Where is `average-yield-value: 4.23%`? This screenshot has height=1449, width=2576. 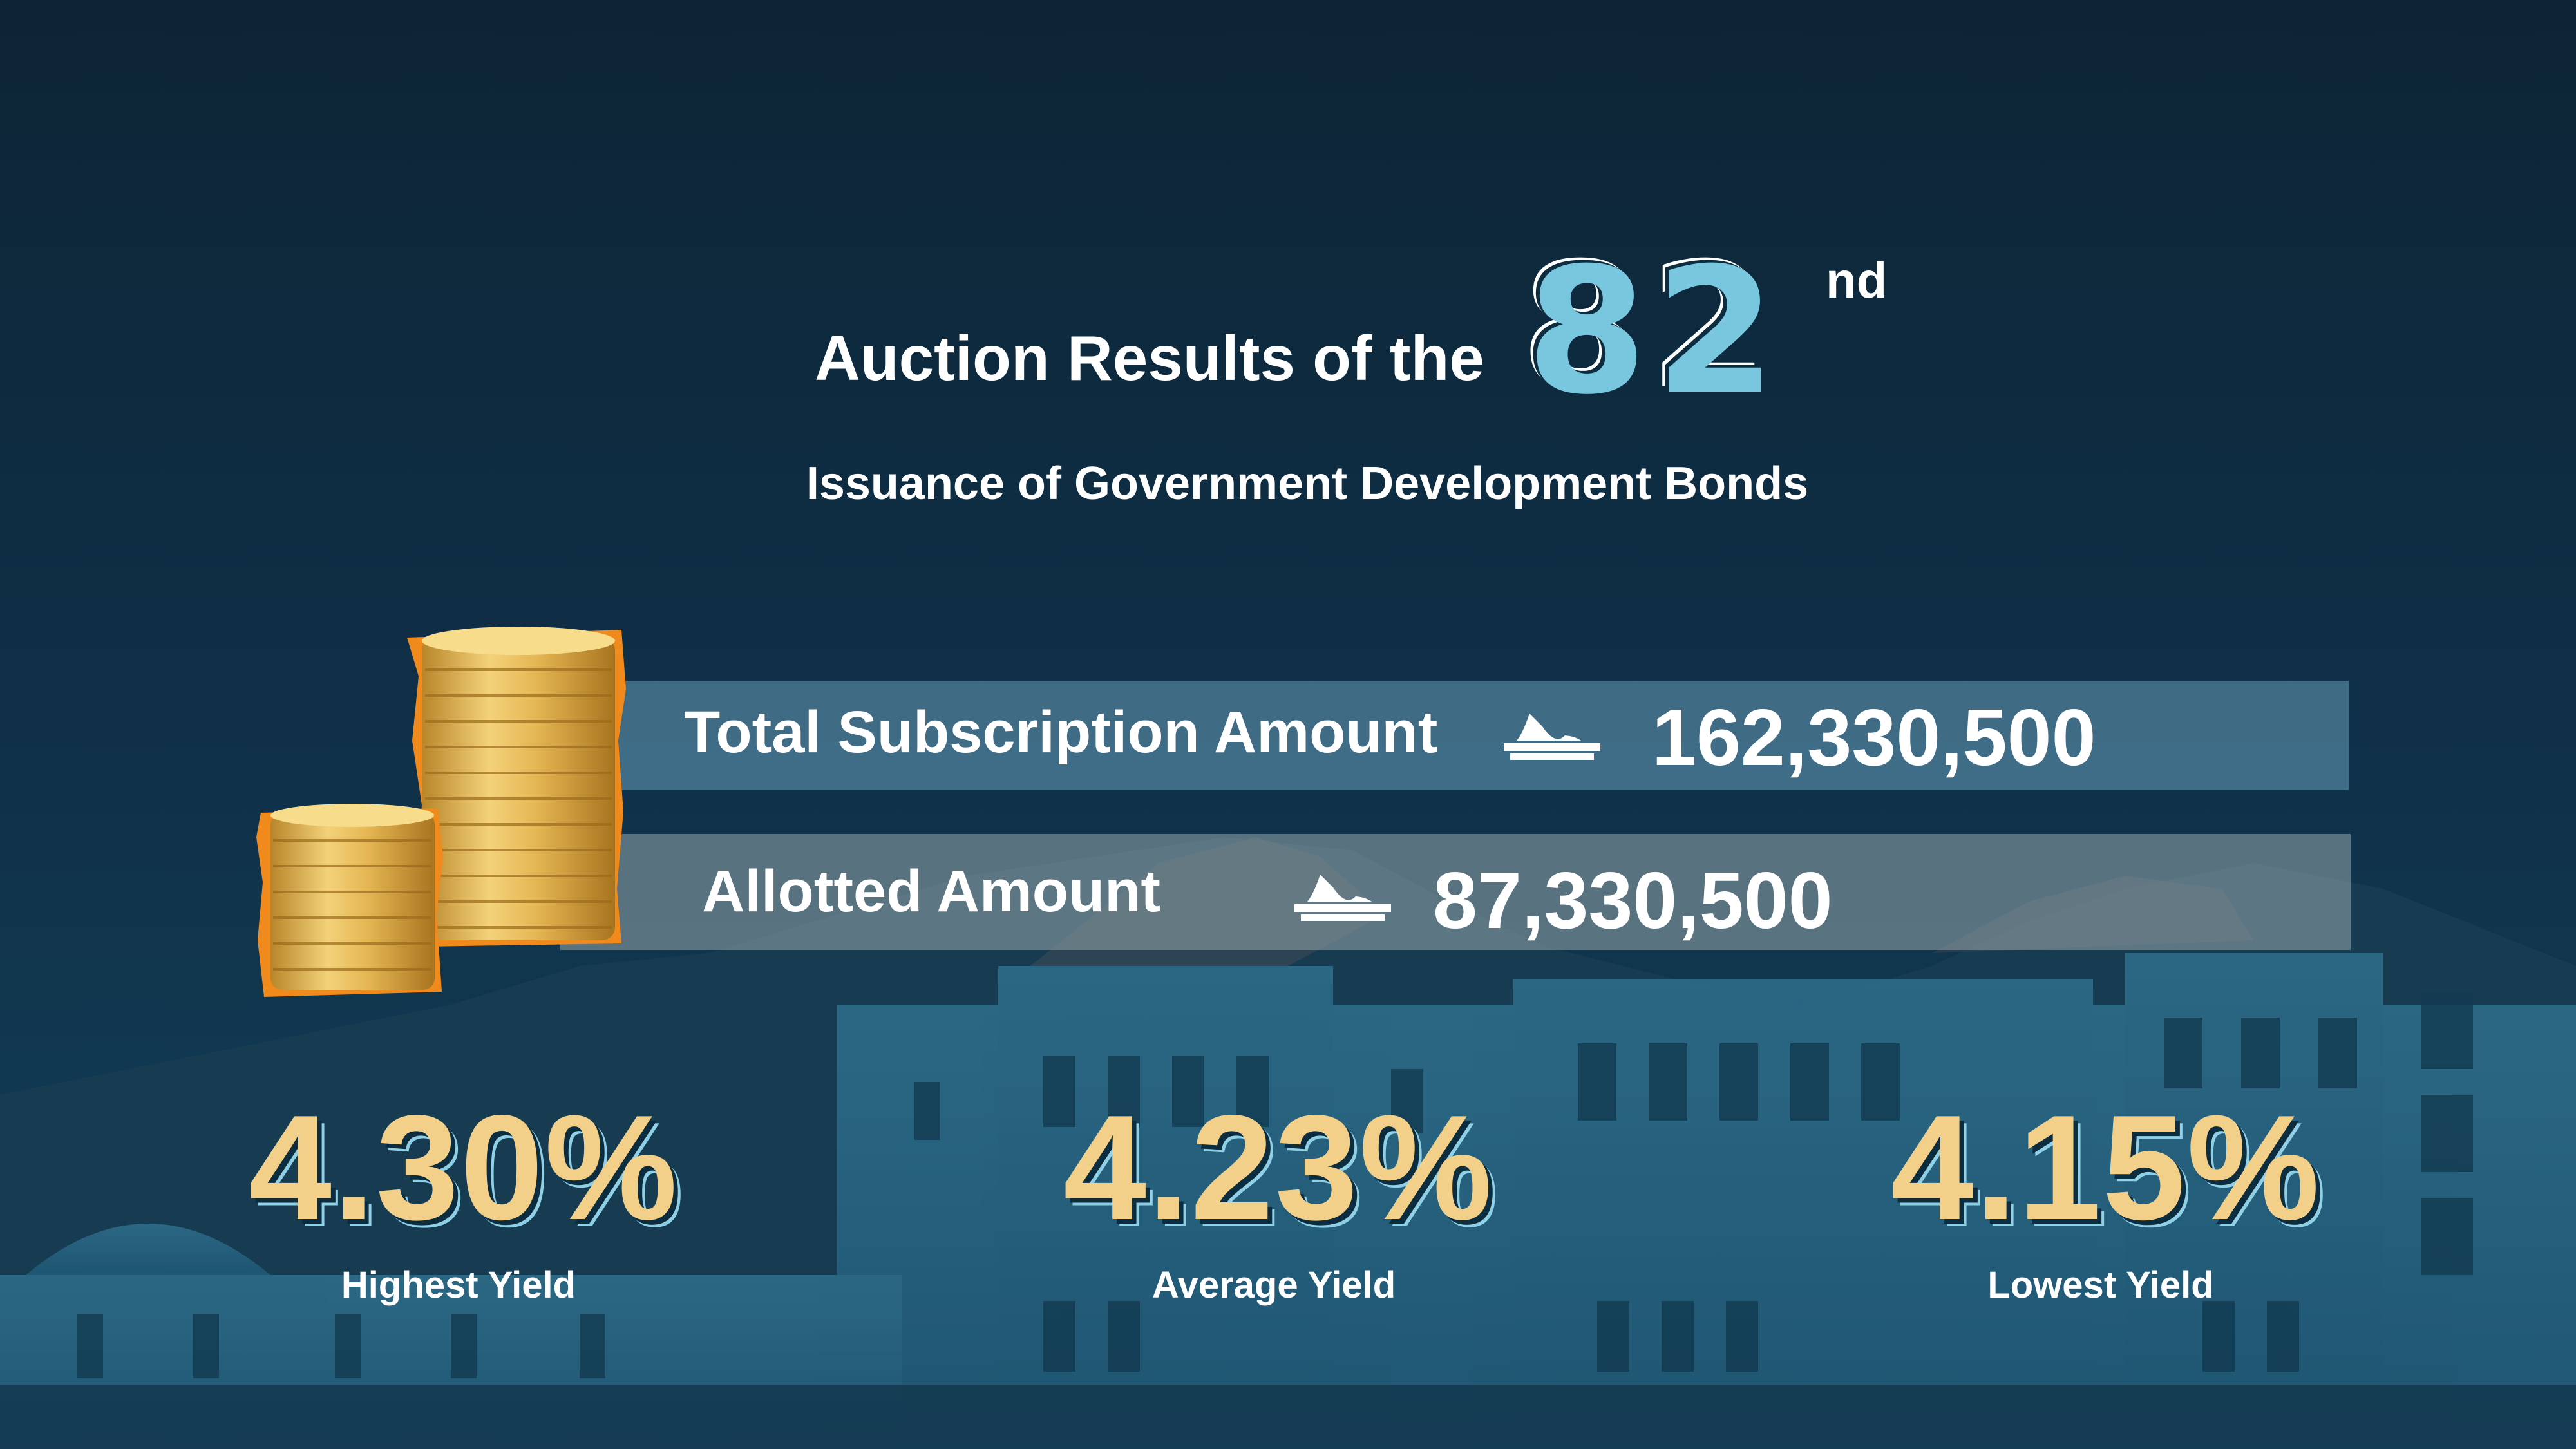
average-yield-value: 4.23% is located at coordinates (1278, 1167).